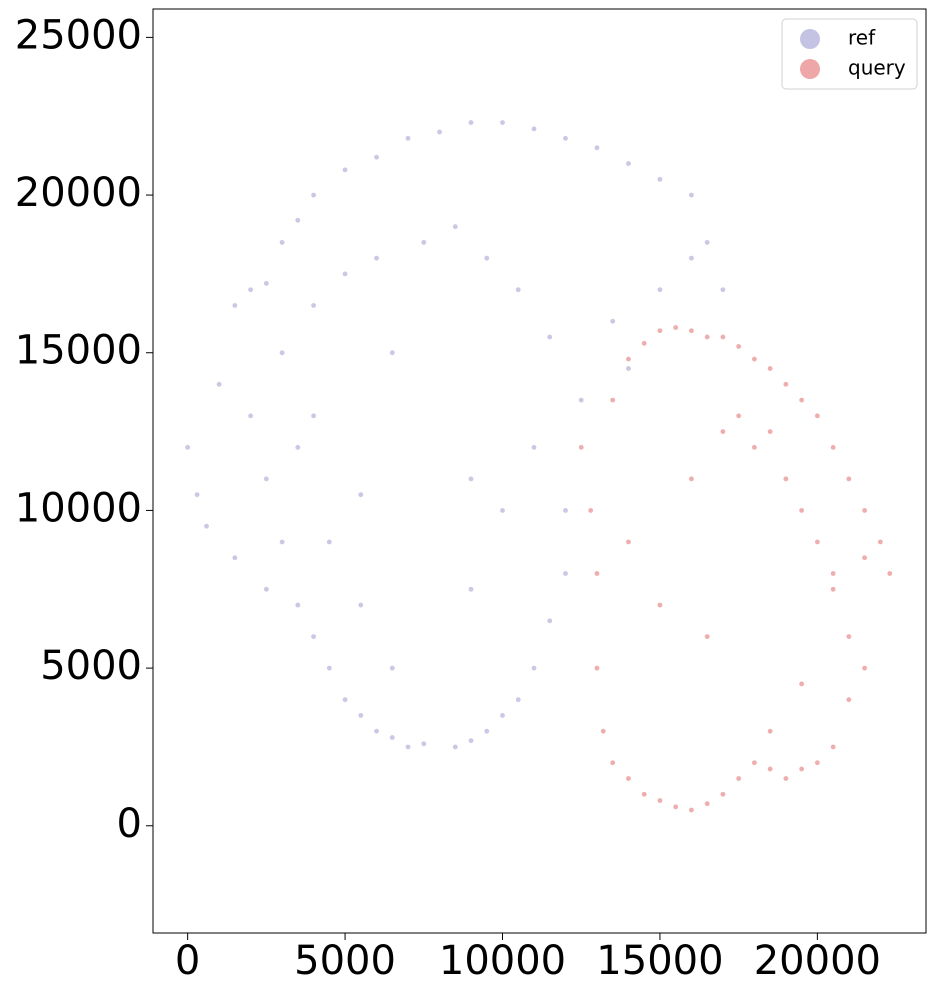 This screenshot has width=937, height=999. Describe the element at coordinates (78, 351) in the screenshot. I see `y-tick-label: 15000` at that location.